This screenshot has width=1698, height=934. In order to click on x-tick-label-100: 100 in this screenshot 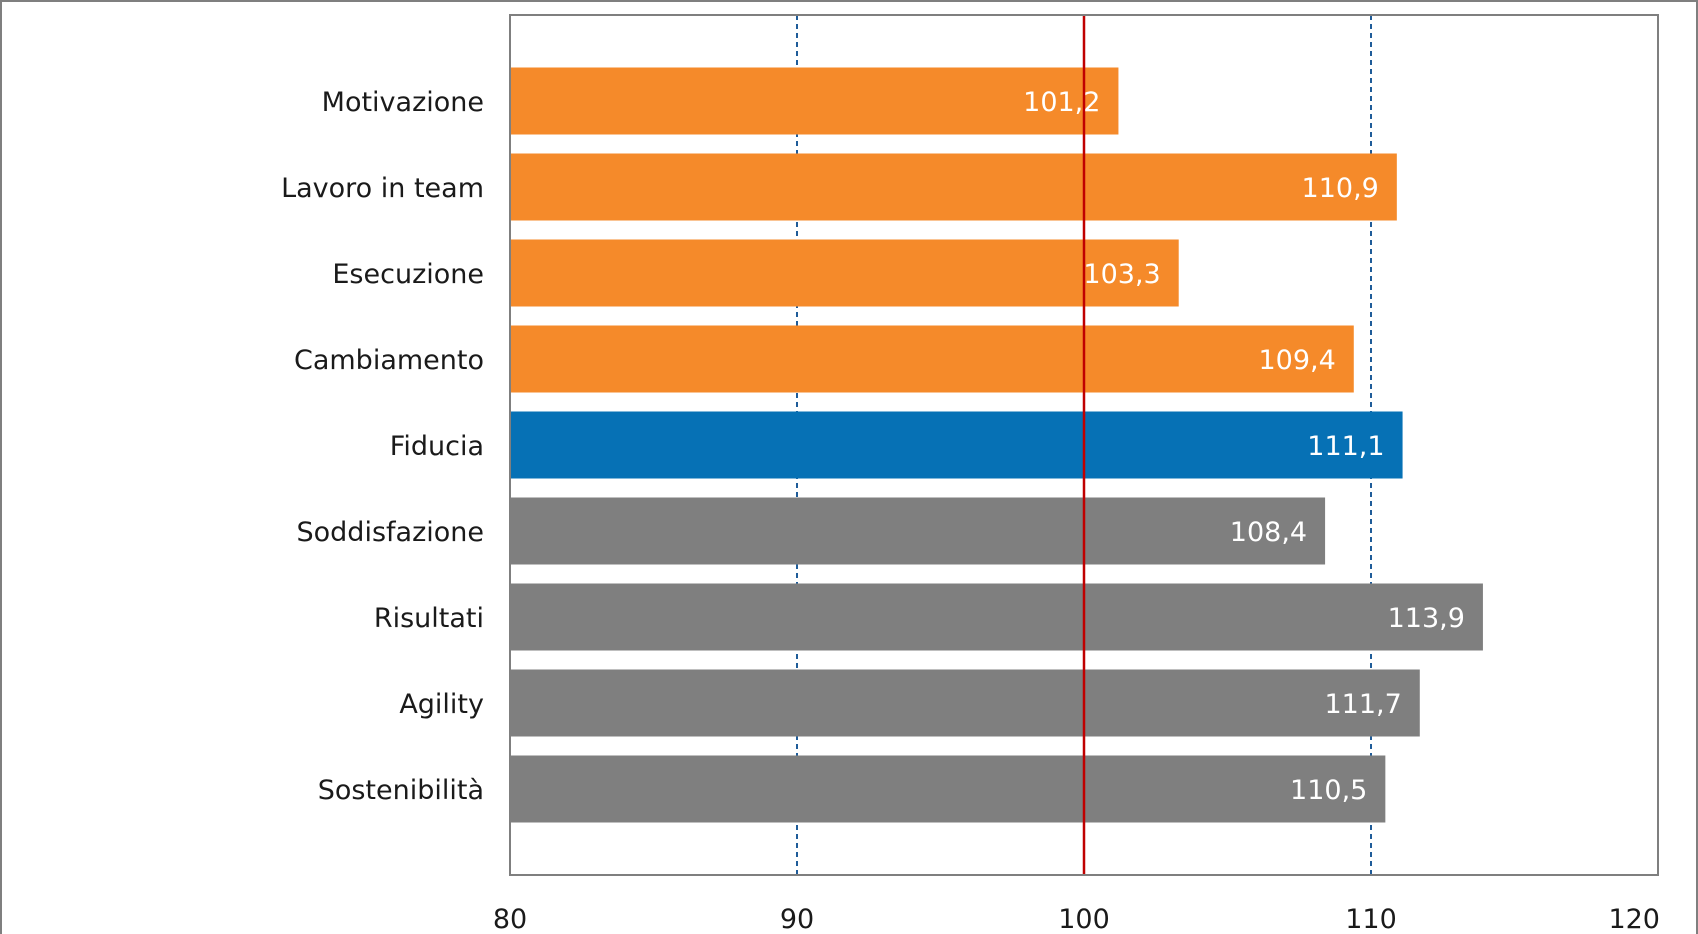, I will do `click(1084, 919)`.